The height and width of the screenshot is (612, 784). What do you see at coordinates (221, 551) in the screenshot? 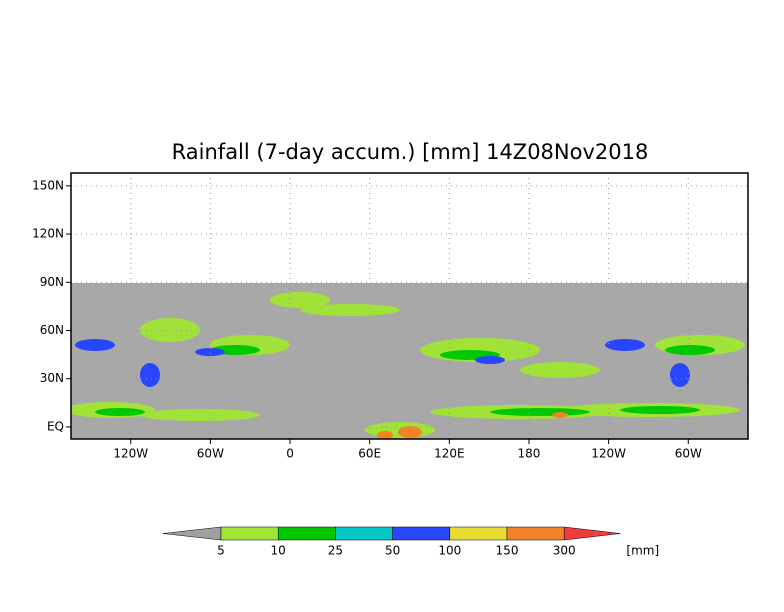
I see `colorbar-label: 5` at bounding box center [221, 551].